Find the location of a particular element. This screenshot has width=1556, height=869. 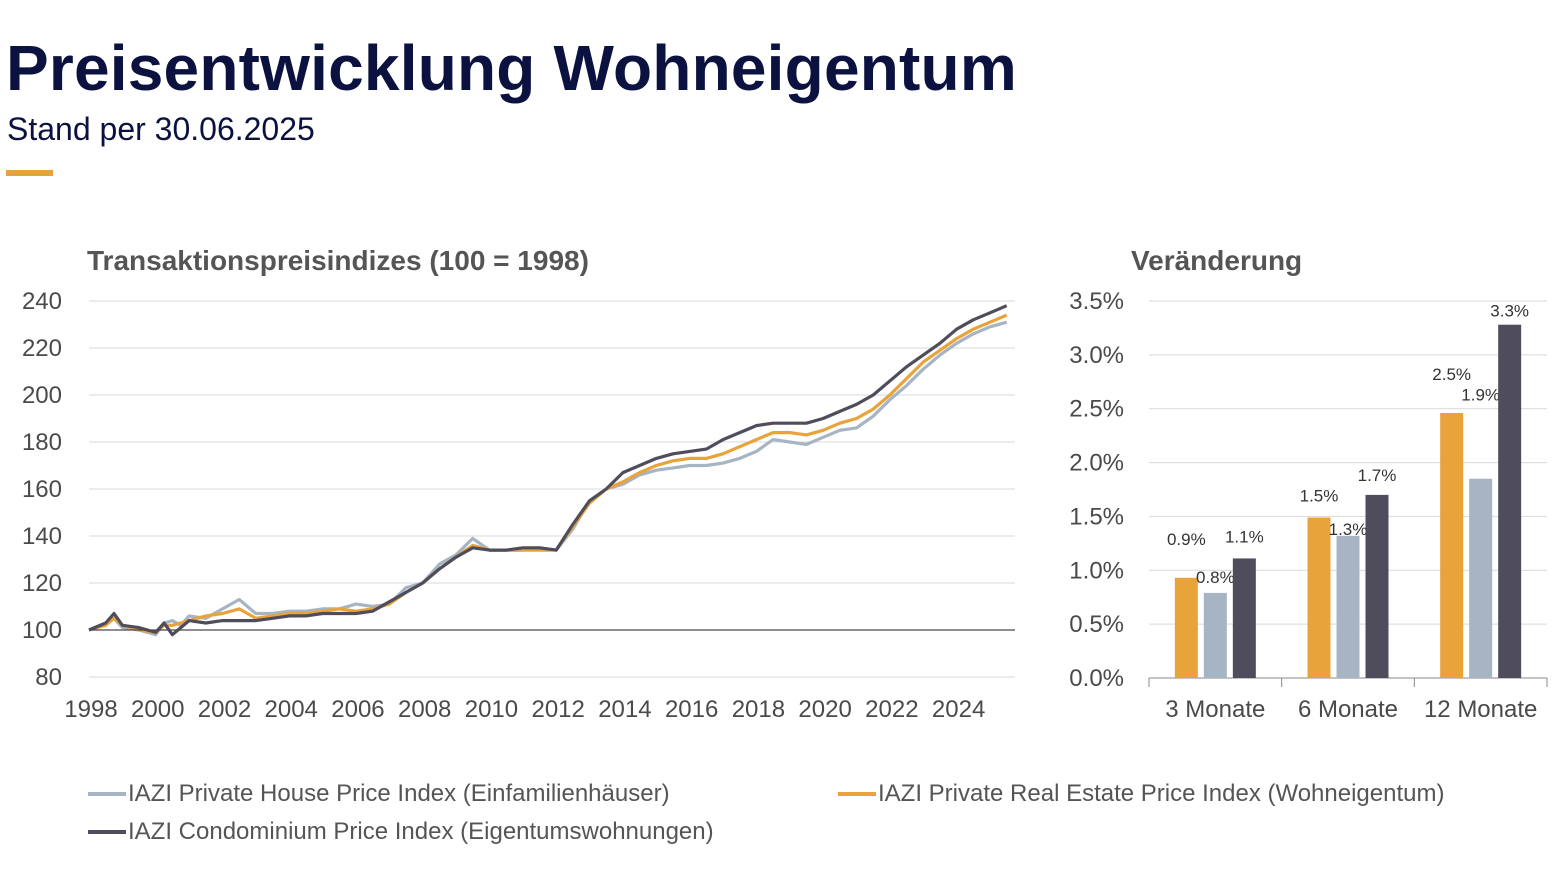

line-chart-title: Transaktionspreisindizes (100 = 1998) is located at coordinates (338, 260).